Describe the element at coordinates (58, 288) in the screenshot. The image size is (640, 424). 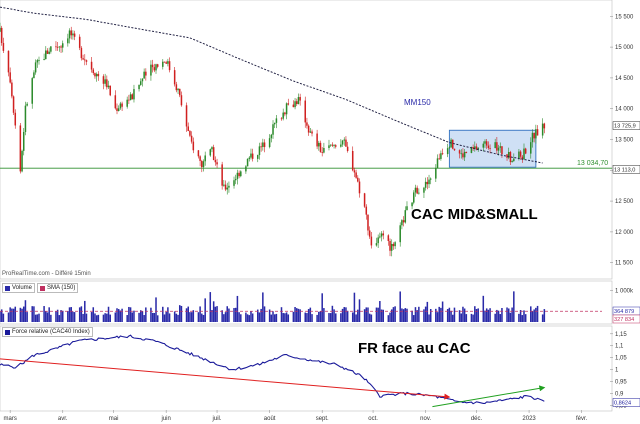
I see `sma-legend-chip: SMA (150)` at that location.